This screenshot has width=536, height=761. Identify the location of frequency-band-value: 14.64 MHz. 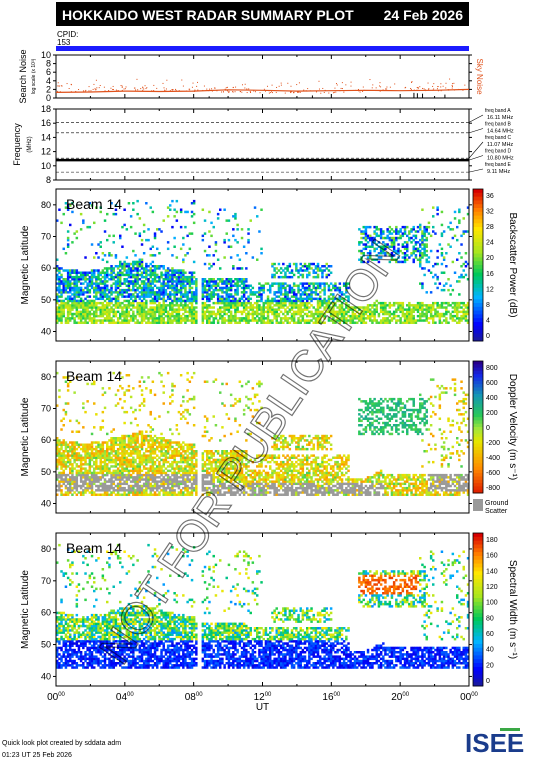
(500, 132).